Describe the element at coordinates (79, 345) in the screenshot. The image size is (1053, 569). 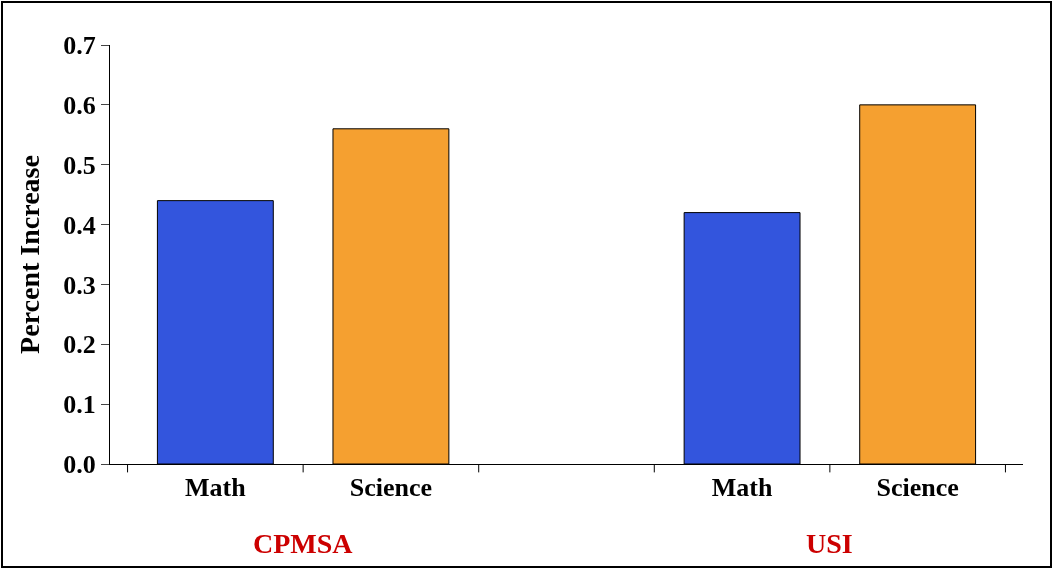
I see `y-tick-label: 0.2` at that location.